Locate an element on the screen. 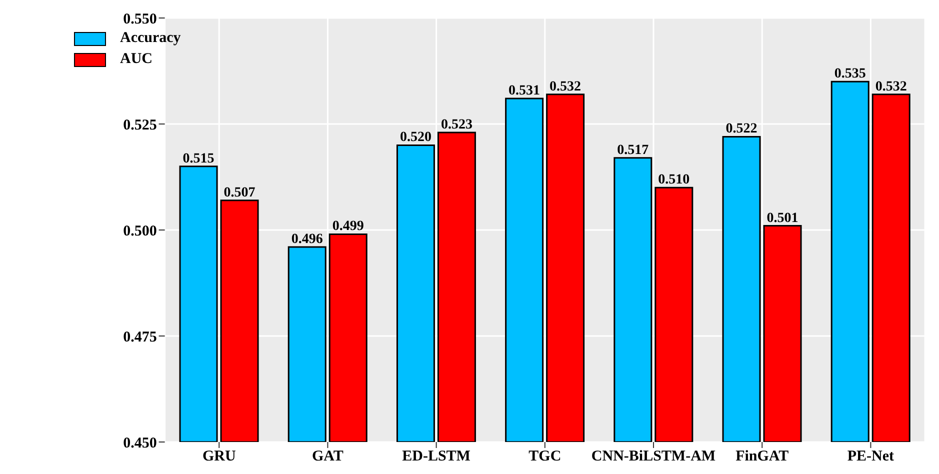 The image size is (939, 474). y-tick-label: 0.500 is located at coordinates (140, 231).